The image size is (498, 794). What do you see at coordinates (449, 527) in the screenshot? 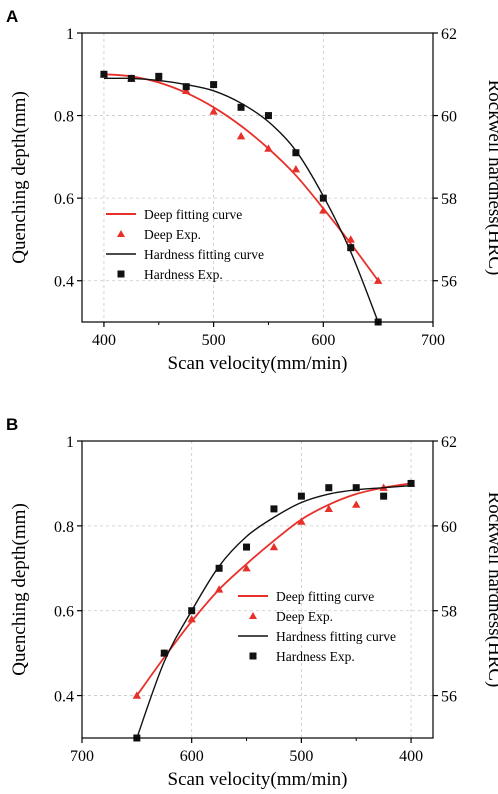
I see `panel-b-y-right-tick-label: 60` at bounding box center [449, 527].